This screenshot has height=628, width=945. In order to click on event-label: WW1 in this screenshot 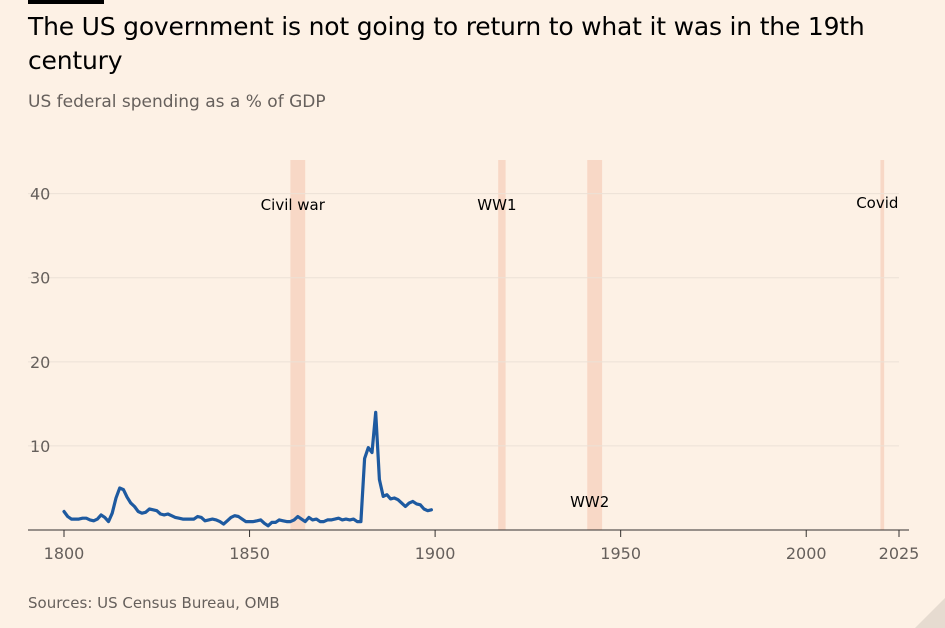, I will do `click(496, 205)`.